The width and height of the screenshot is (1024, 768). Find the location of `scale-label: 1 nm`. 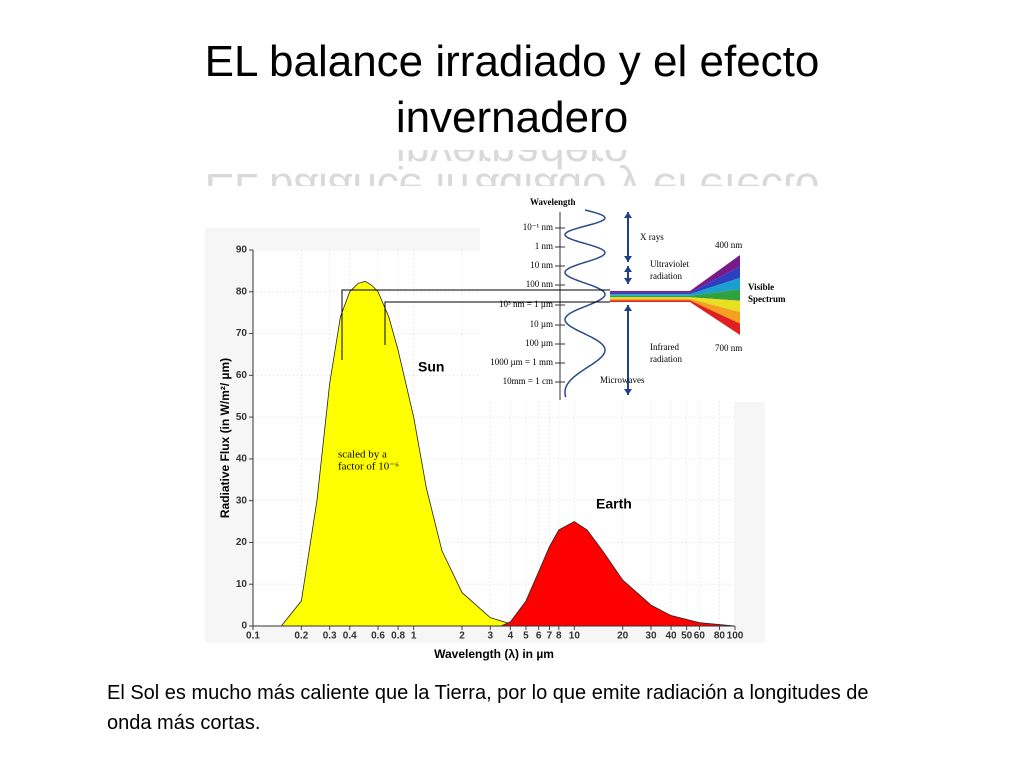

scale-label: 1 nm is located at coordinates (544, 246).